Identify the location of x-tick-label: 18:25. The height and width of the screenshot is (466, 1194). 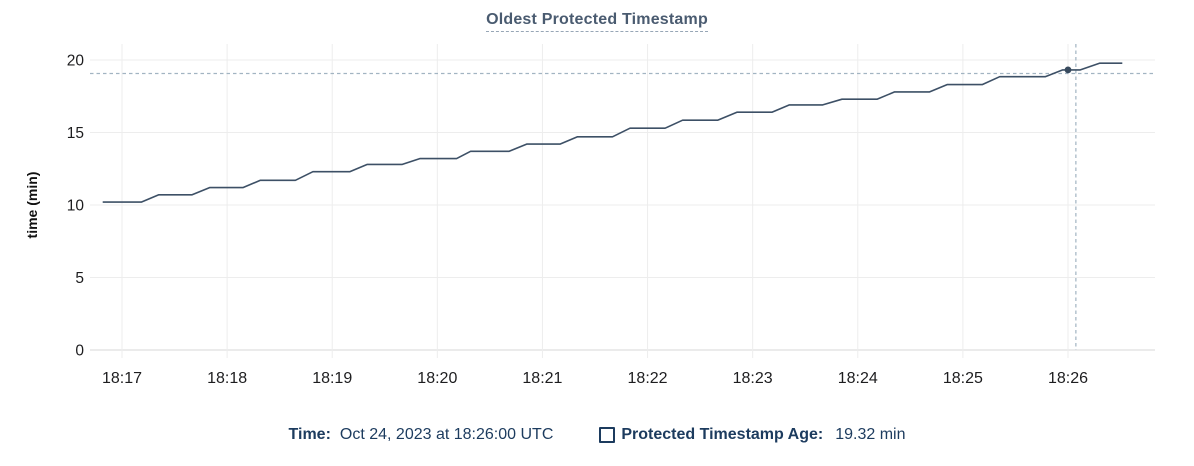
(963, 378).